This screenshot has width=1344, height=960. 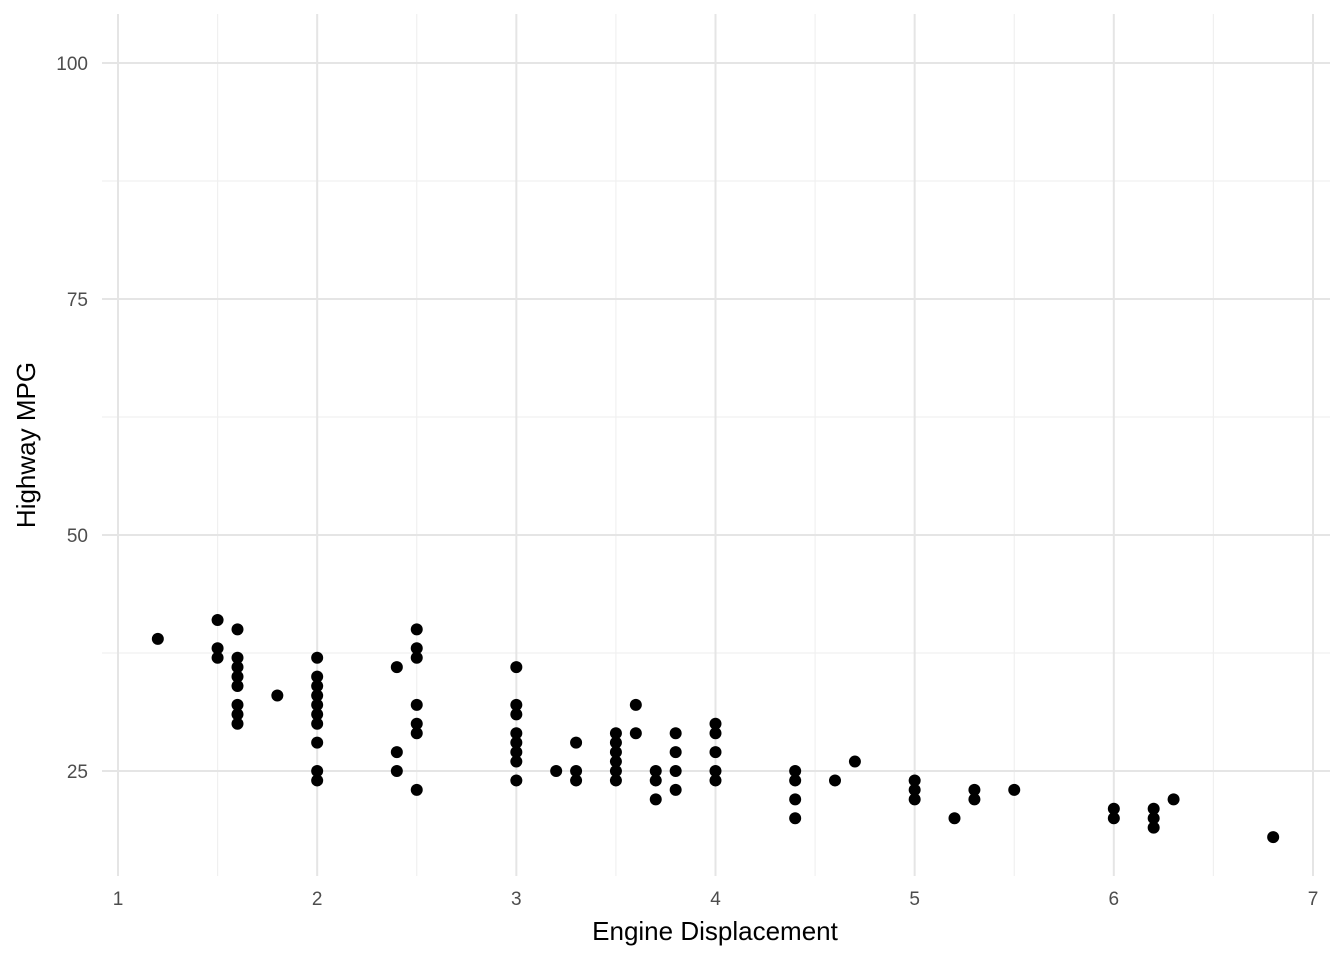 I want to click on x-axis-title: Engine Displacement, so click(x=715, y=931).